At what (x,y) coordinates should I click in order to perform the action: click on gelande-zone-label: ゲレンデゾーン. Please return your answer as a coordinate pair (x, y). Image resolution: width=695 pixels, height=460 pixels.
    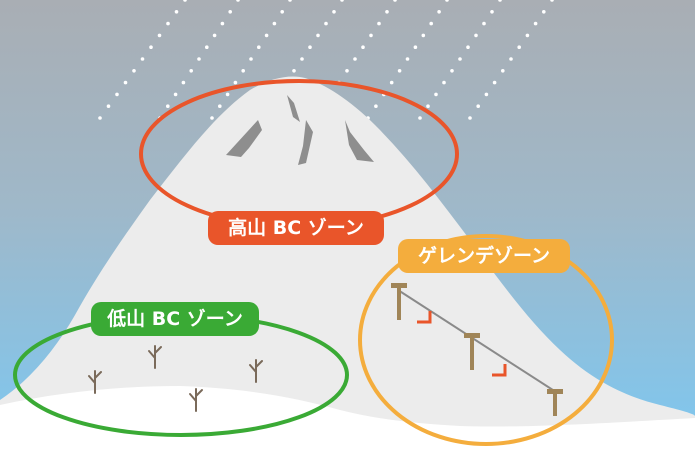
    Looking at the image, I should click on (484, 256).